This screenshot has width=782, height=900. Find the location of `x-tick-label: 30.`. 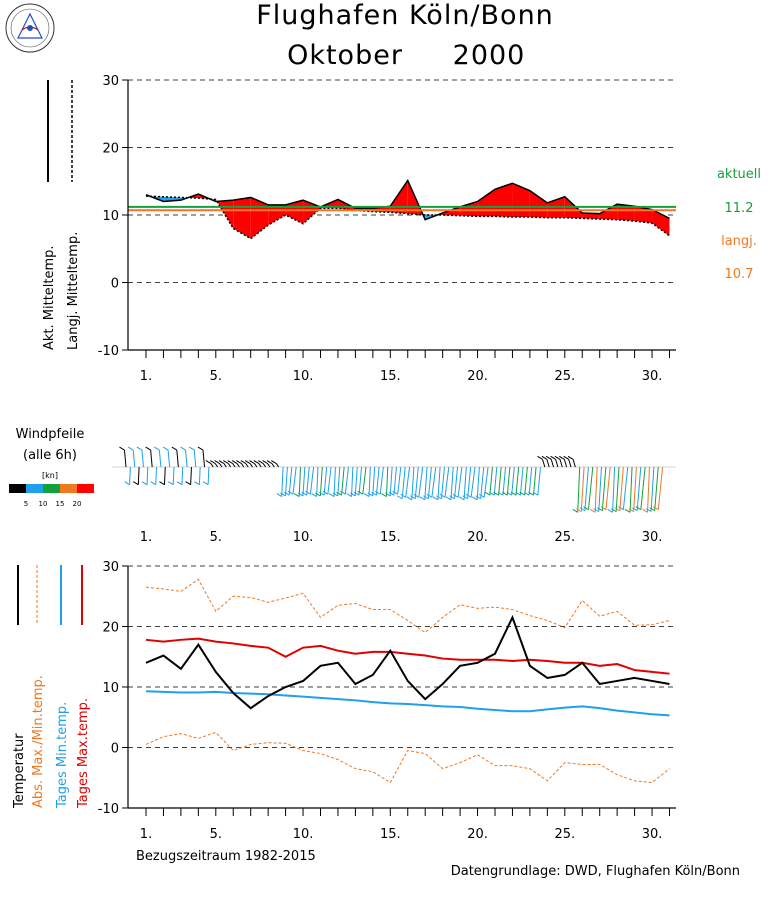

x-tick-label: 30. is located at coordinates (652, 376).